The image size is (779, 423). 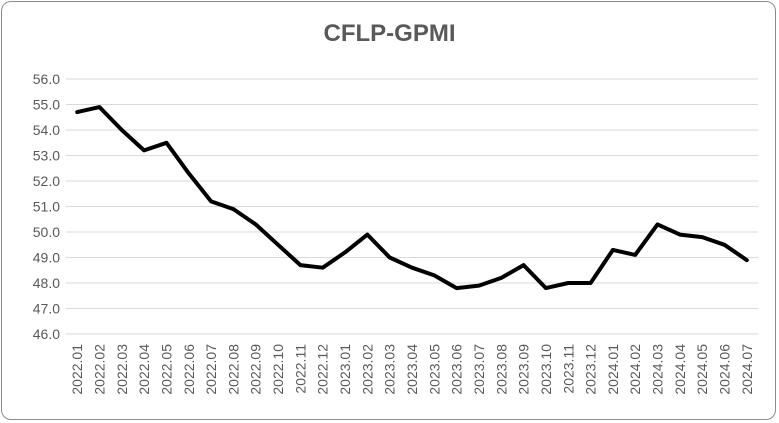 I want to click on x-tick-label: 2023.04, so click(x=412, y=369).